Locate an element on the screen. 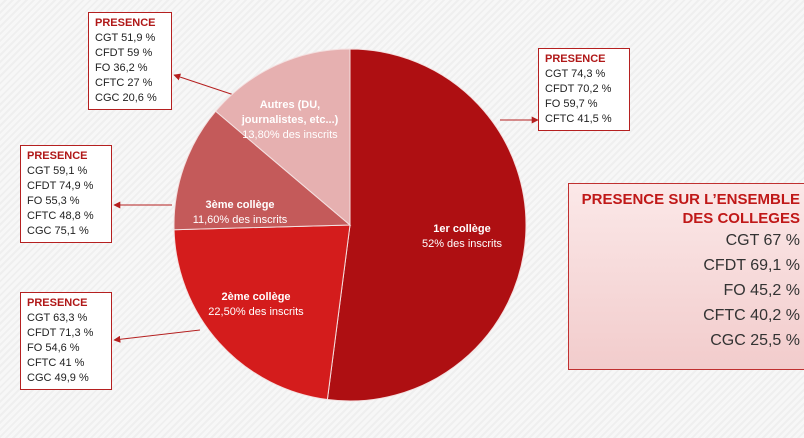 The image size is (804, 438). box-line: CFTC 41 % is located at coordinates (56, 363).